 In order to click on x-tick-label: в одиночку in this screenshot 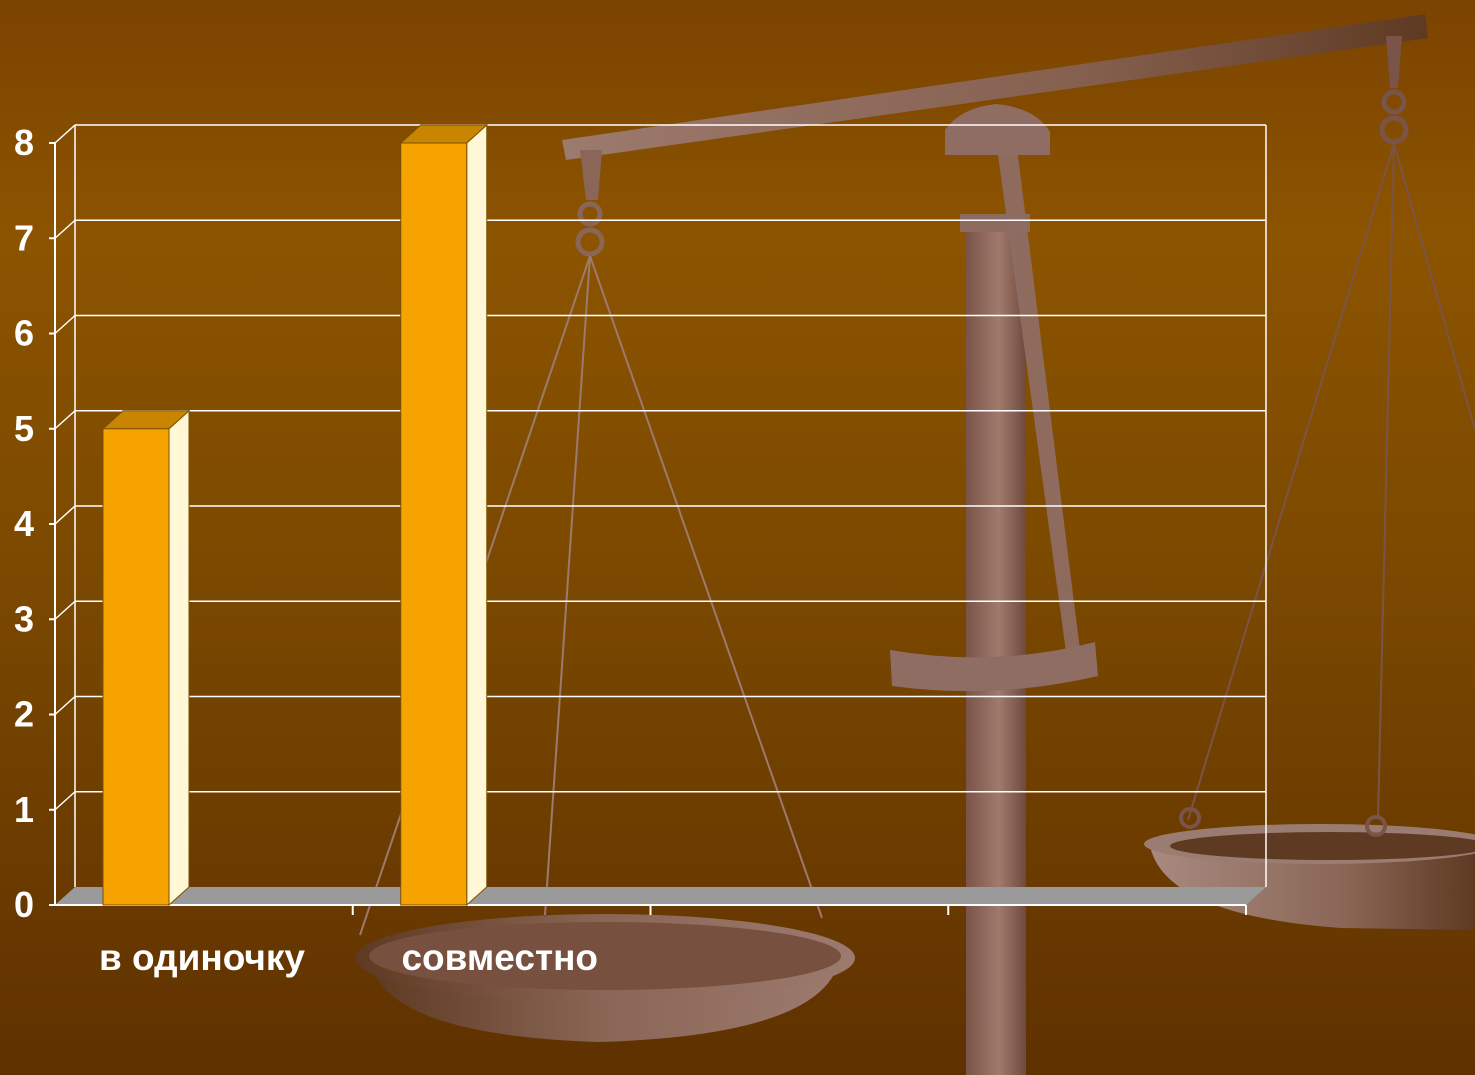, I will do `click(202, 957)`.